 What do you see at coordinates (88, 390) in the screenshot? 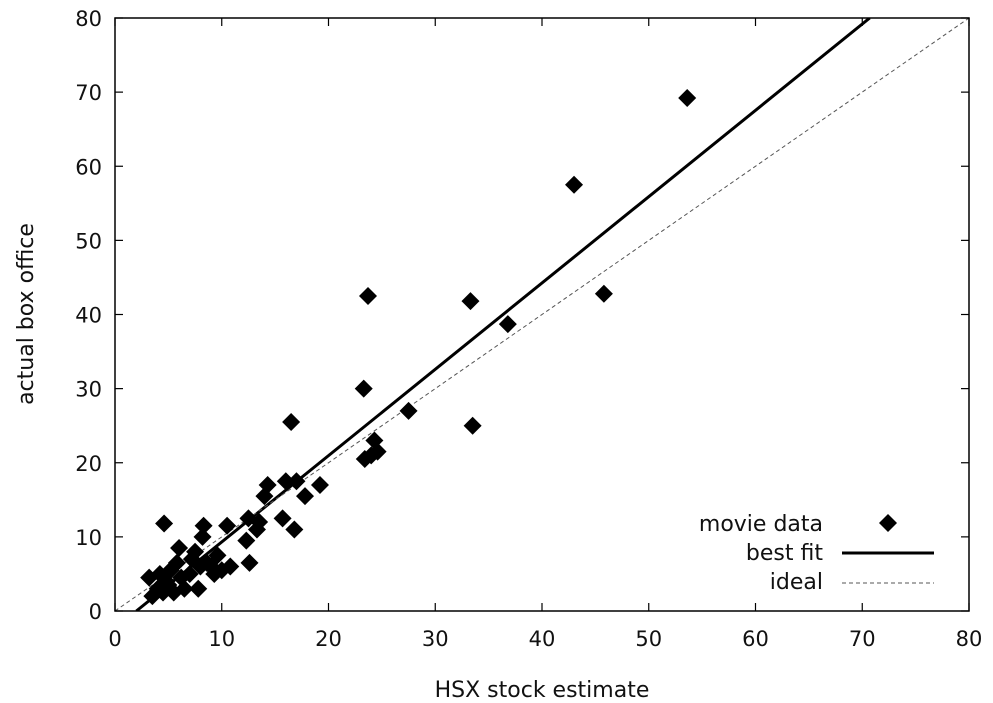
I see `y-tick-label: 30` at bounding box center [88, 390].